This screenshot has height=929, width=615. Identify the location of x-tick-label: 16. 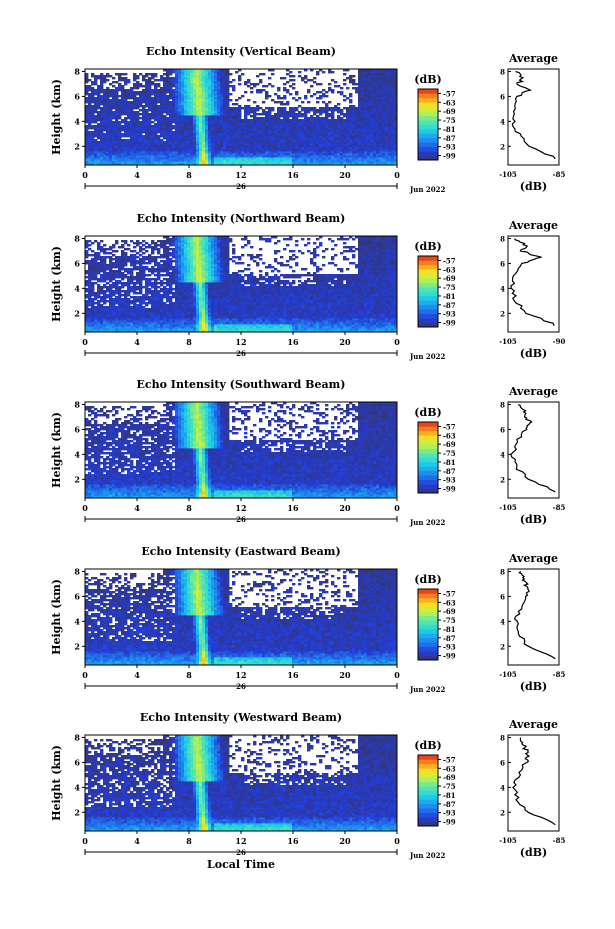
(293, 175).